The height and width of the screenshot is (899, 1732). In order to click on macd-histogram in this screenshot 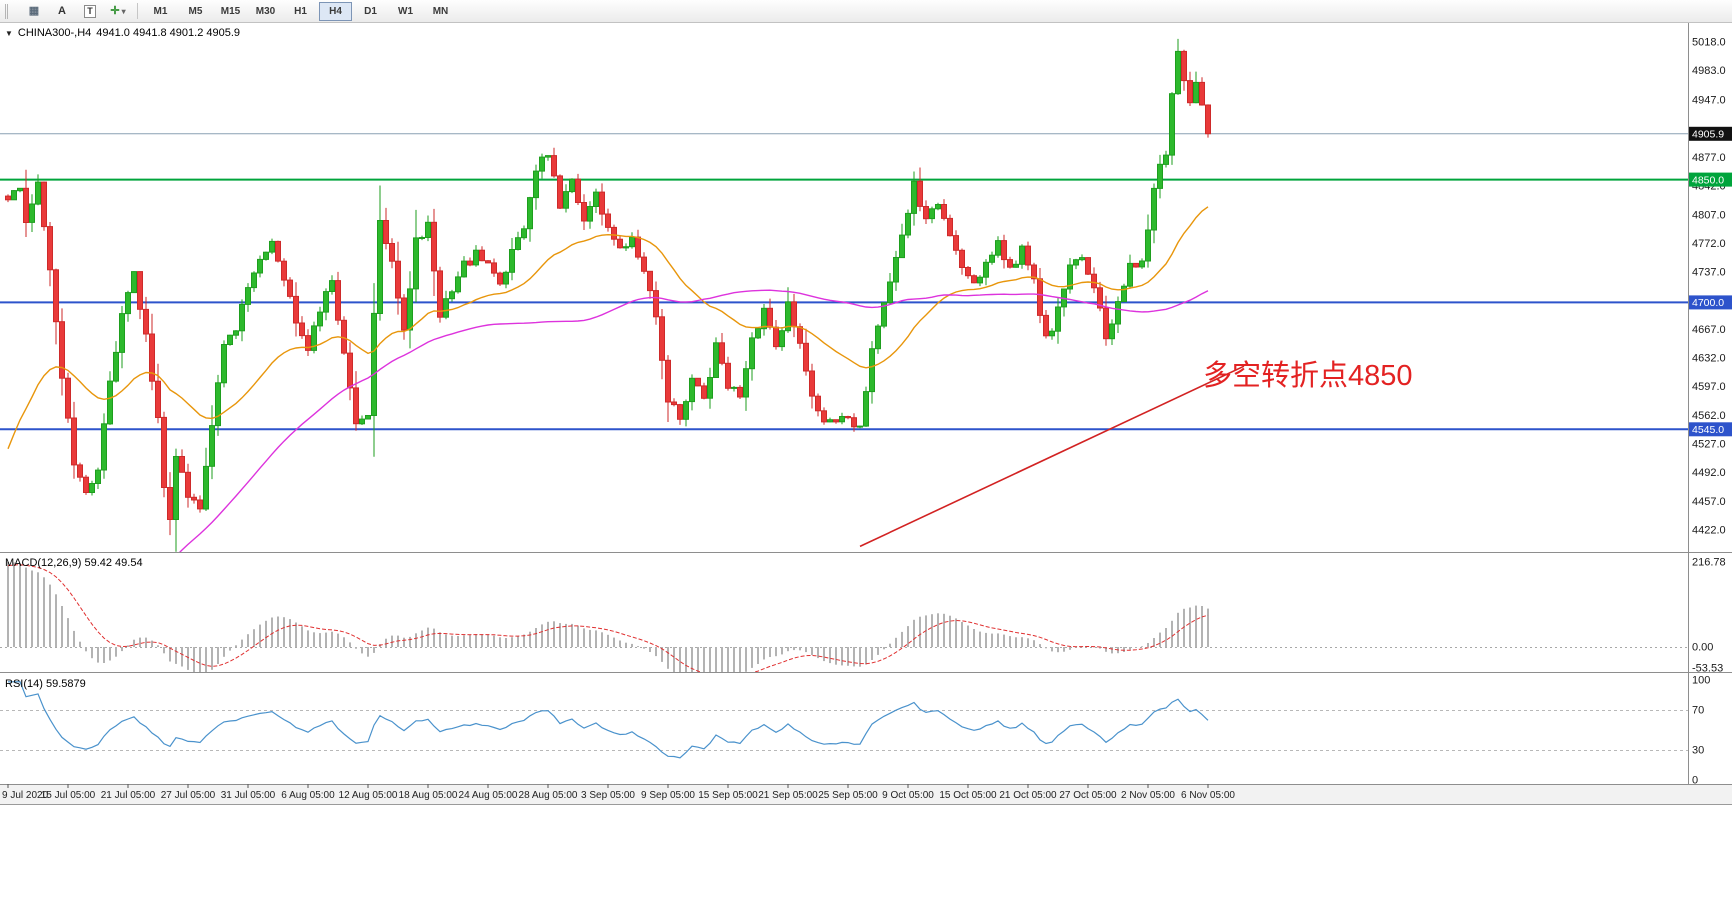, I will do `click(608, 617)`.